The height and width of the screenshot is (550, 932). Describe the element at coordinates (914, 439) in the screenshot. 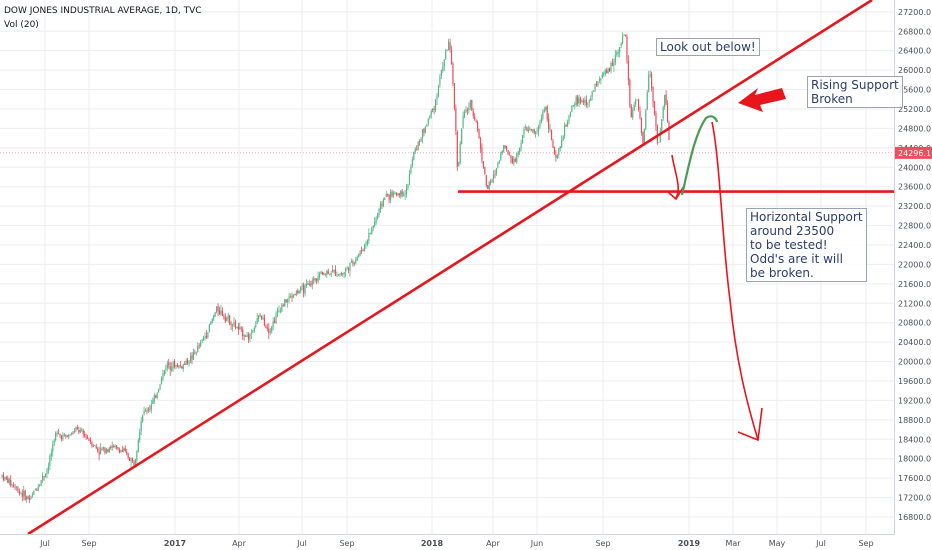

I see `price-tick-label: 18400.0` at that location.